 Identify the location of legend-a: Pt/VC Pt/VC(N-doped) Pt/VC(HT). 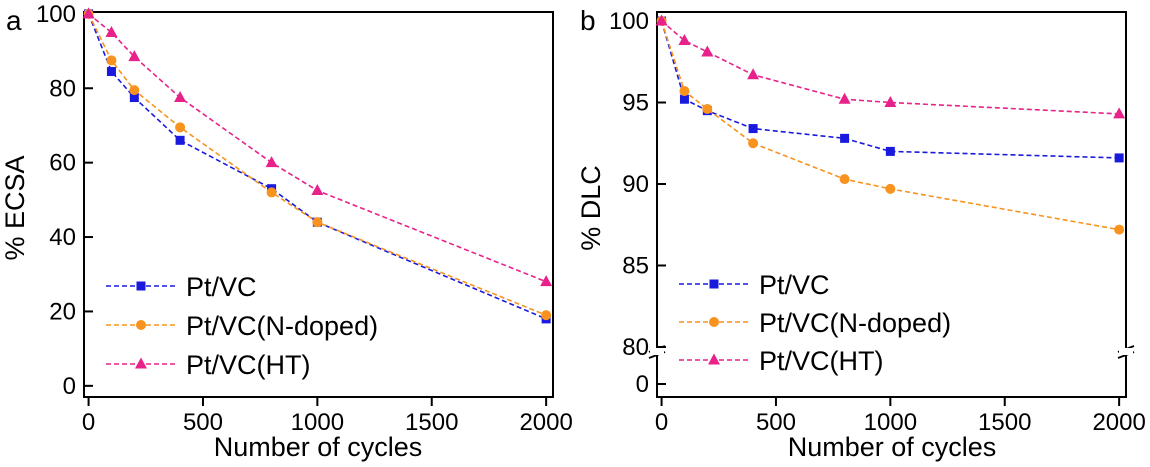
(242, 326).